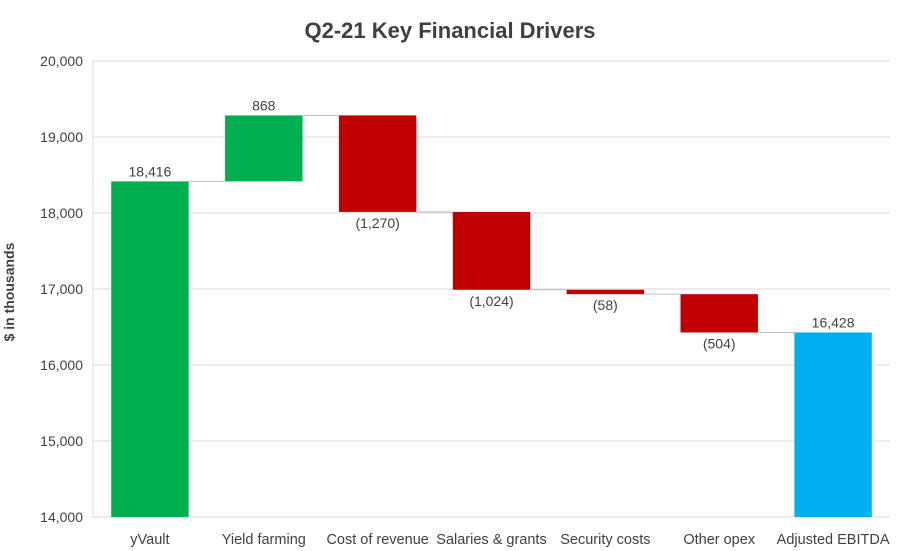  I want to click on y-tick-label: 15,000, so click(61, 441).